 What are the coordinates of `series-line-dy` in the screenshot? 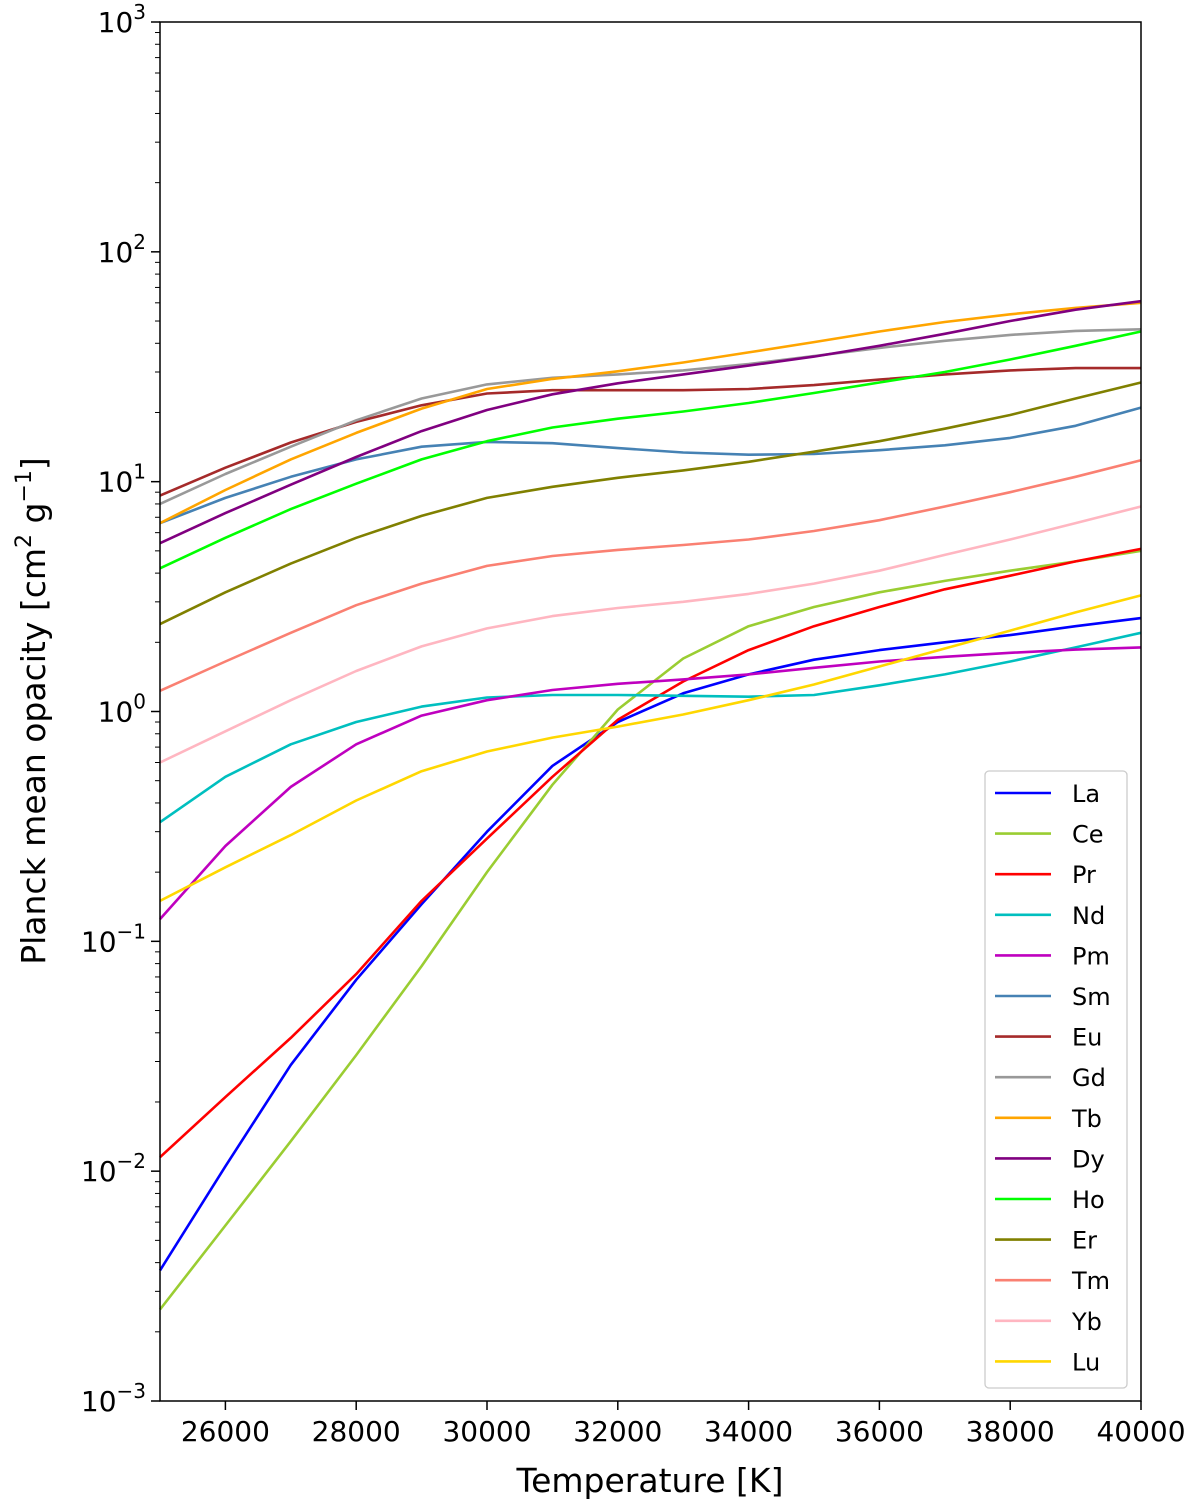 It's located at (650, 422).